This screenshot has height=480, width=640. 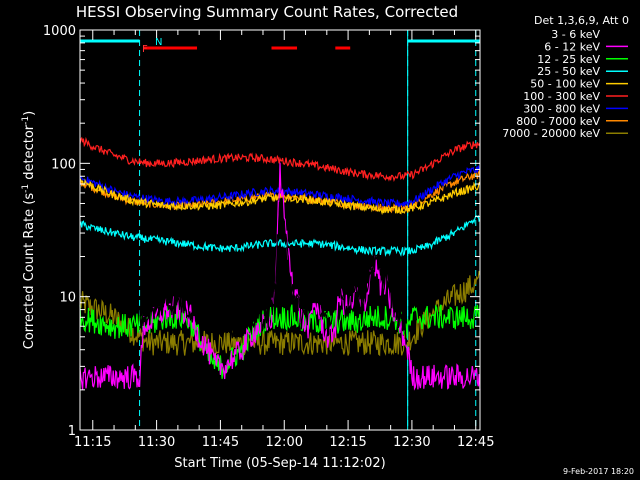 What do you see at coordinates (26, 188) in the screenshot?
I see `y-axis-label-sup1: -1` at bounding box center [26, 188].